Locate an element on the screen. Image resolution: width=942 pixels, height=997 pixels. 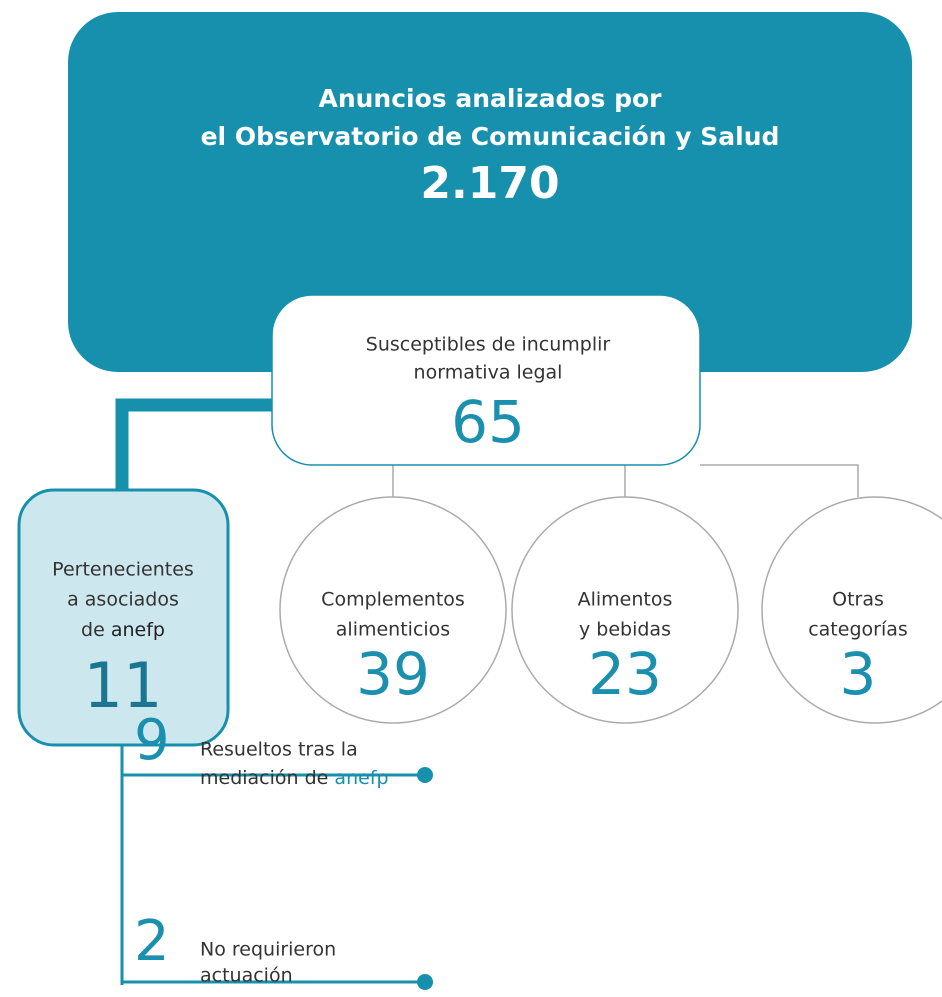
outcome-label: No requirieron is located at coordinates (268, 950).